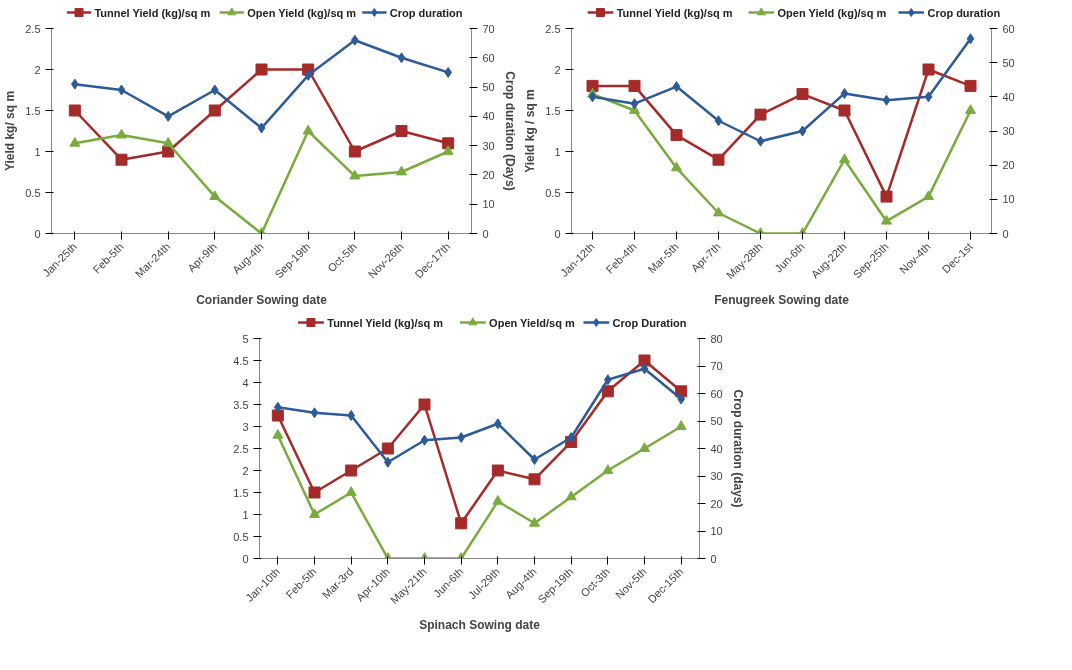  What do you see at coordinates (245, 382) in the screenshot?
I see `y-tick-label: 4` at bounding box center [245, 382].